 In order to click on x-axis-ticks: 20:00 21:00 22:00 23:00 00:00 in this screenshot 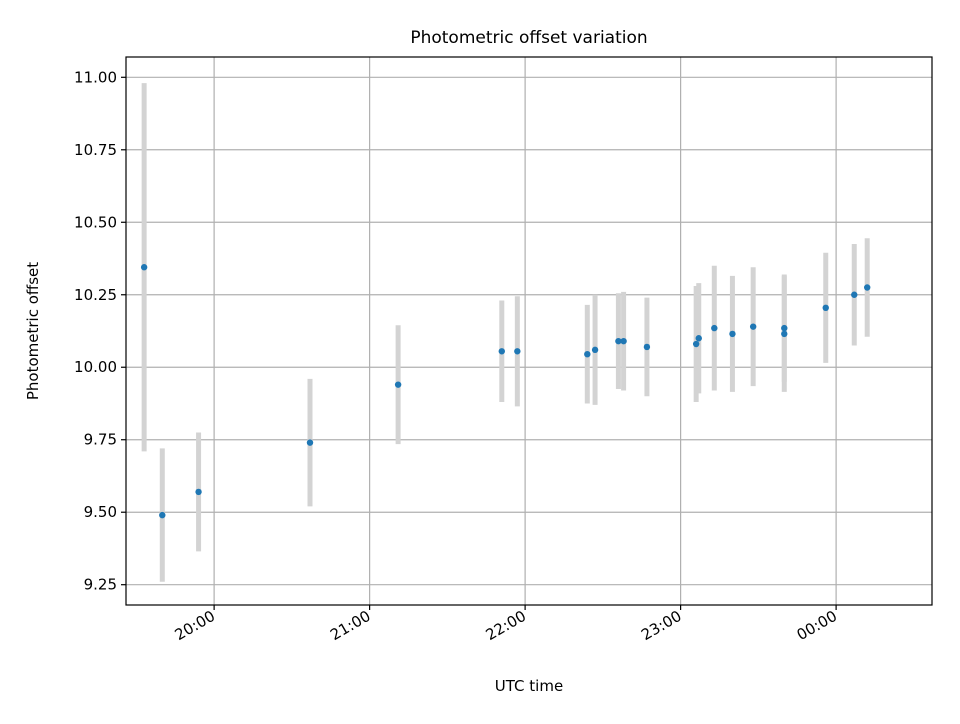, I will do `click(506, 624)`.